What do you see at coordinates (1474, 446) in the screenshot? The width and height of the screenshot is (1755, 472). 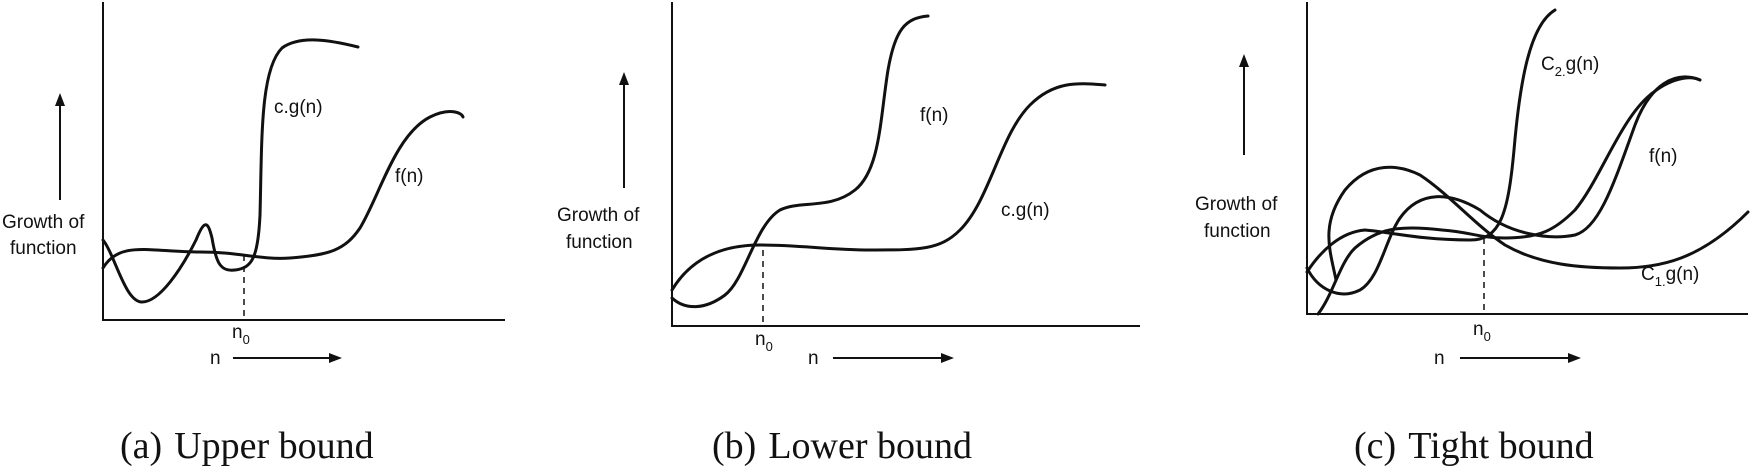 I see `panel-c-caption: (c) Tight bound` at bounding box center [1474, 446].